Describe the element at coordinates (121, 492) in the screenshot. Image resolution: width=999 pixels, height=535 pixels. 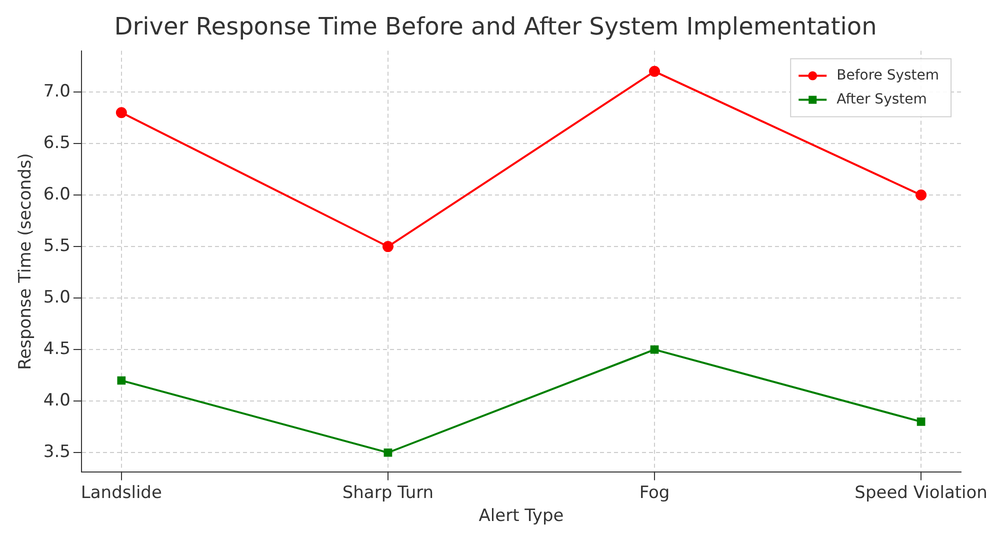
I see `x-tick-label: Landslide` at that location.